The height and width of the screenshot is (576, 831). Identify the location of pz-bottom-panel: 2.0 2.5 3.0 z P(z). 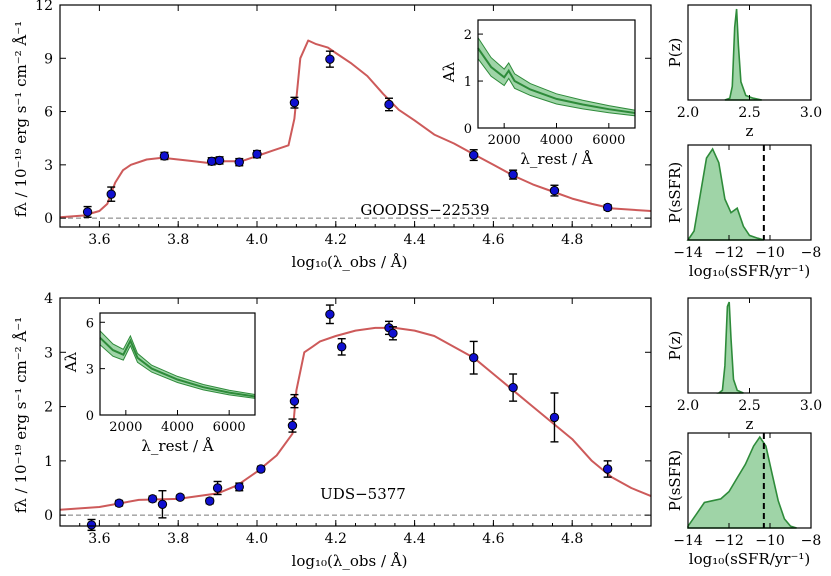
(744, 365).